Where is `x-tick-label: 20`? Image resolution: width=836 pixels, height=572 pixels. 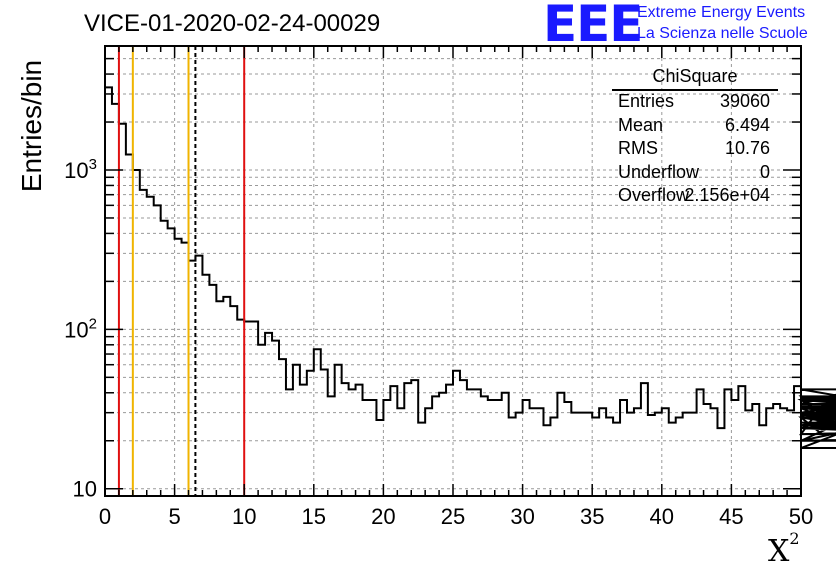 x-tick-label: 20 is located at coordinates (383, 516).